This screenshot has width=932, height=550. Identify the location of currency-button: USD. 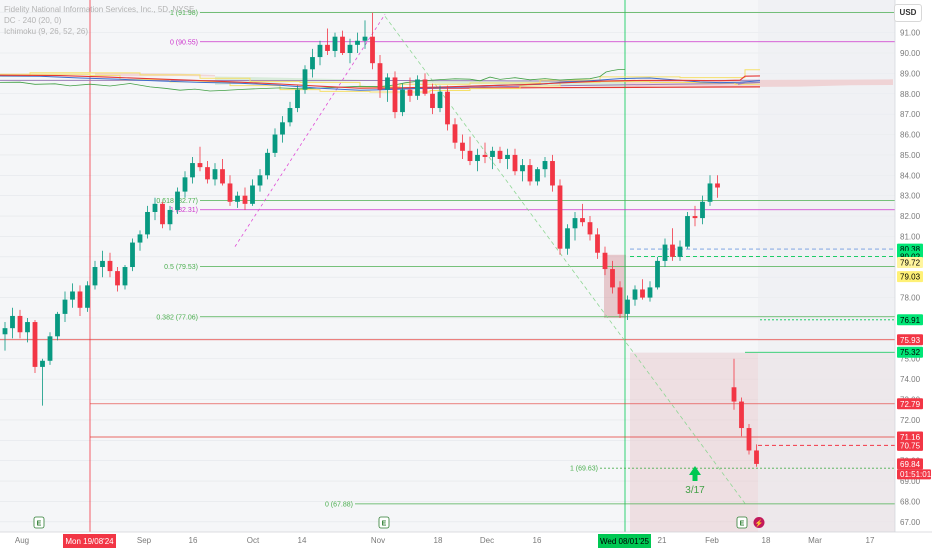
(908, 13).